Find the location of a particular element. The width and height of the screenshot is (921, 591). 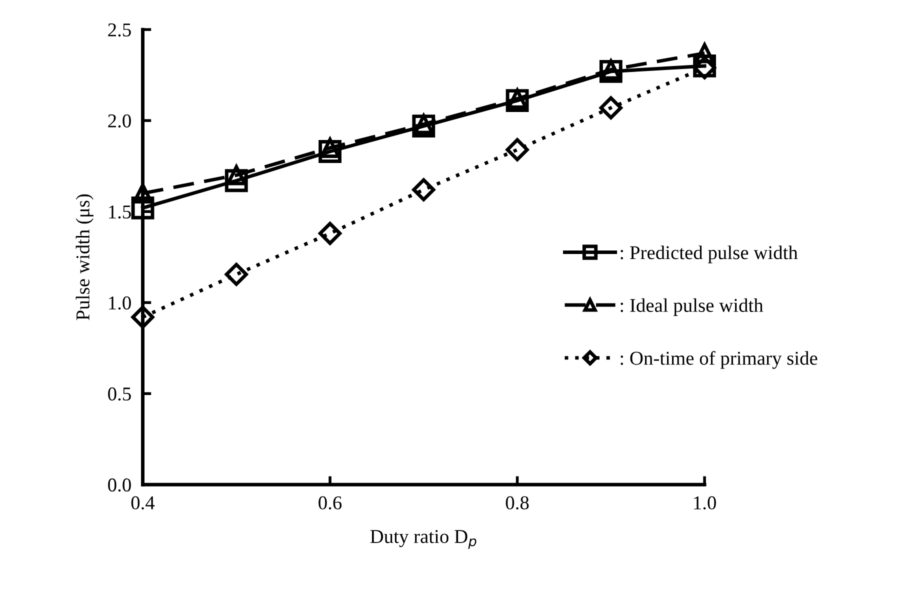

y-axis-title: Pulse width (μs) is located at coordinates (85, 257).